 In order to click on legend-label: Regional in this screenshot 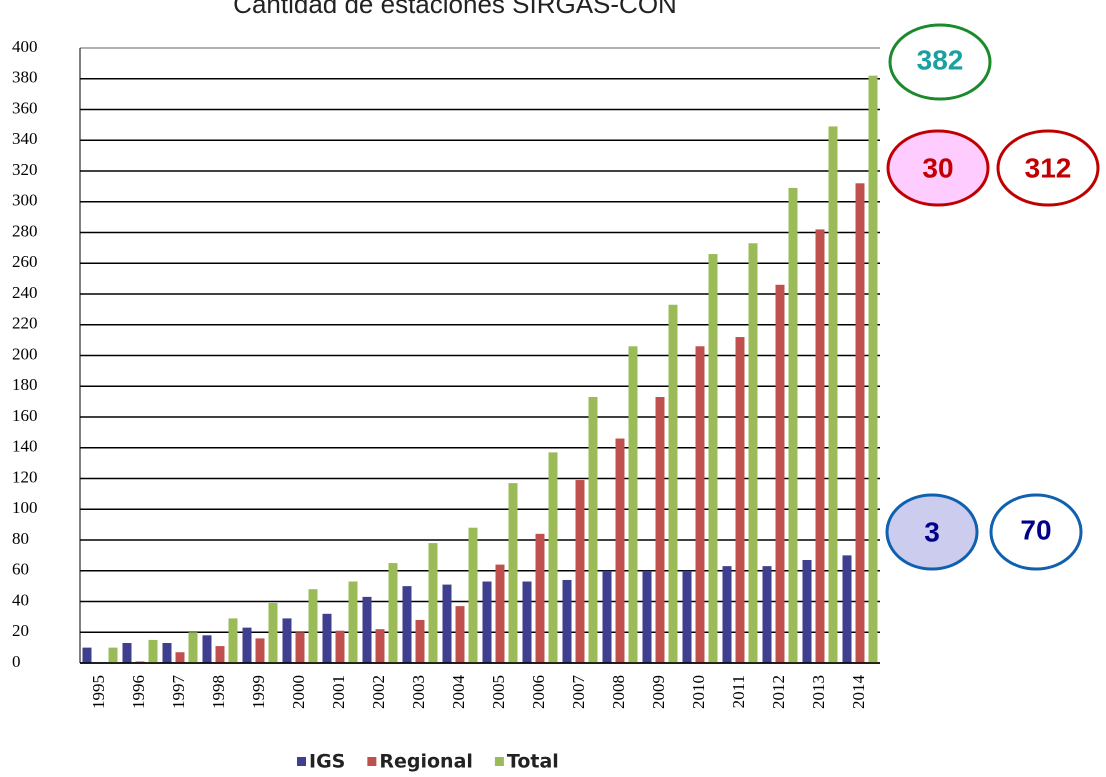, I will do `click(426, 762)`.